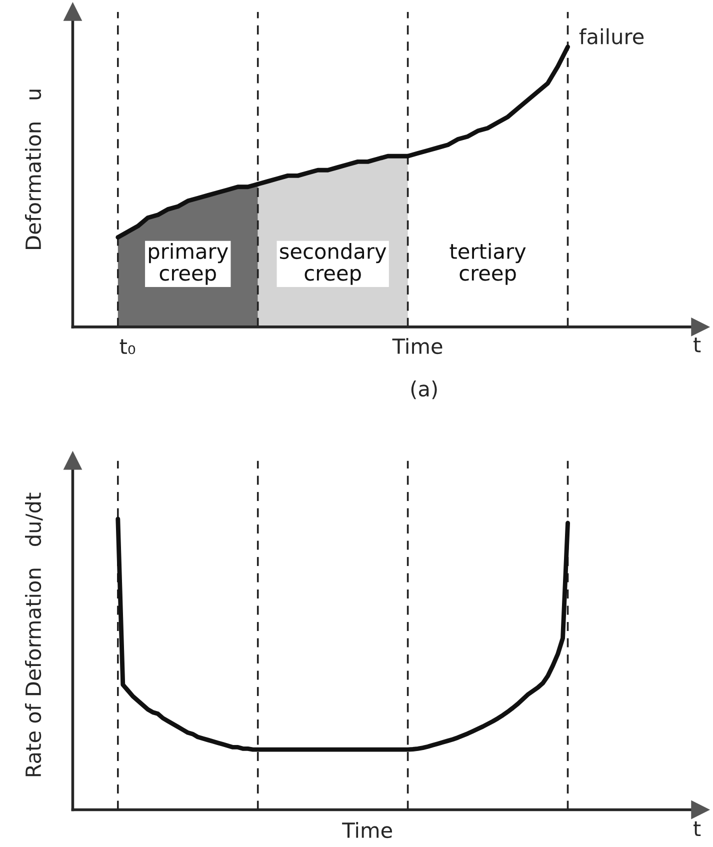  Describe the element at coordinates (34, 634) in the screenshot. I see `y-axis-title: Rate of Deformation du/dt` at that location.